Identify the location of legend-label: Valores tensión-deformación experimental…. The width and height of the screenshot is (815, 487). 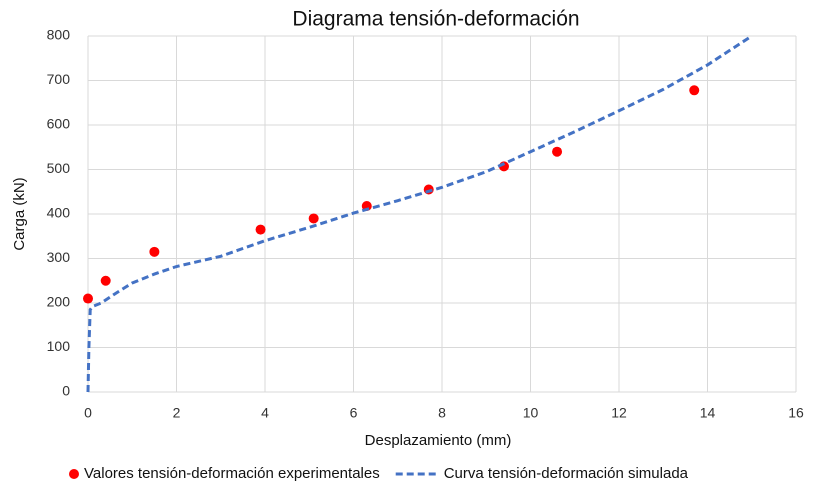
(232, 473).